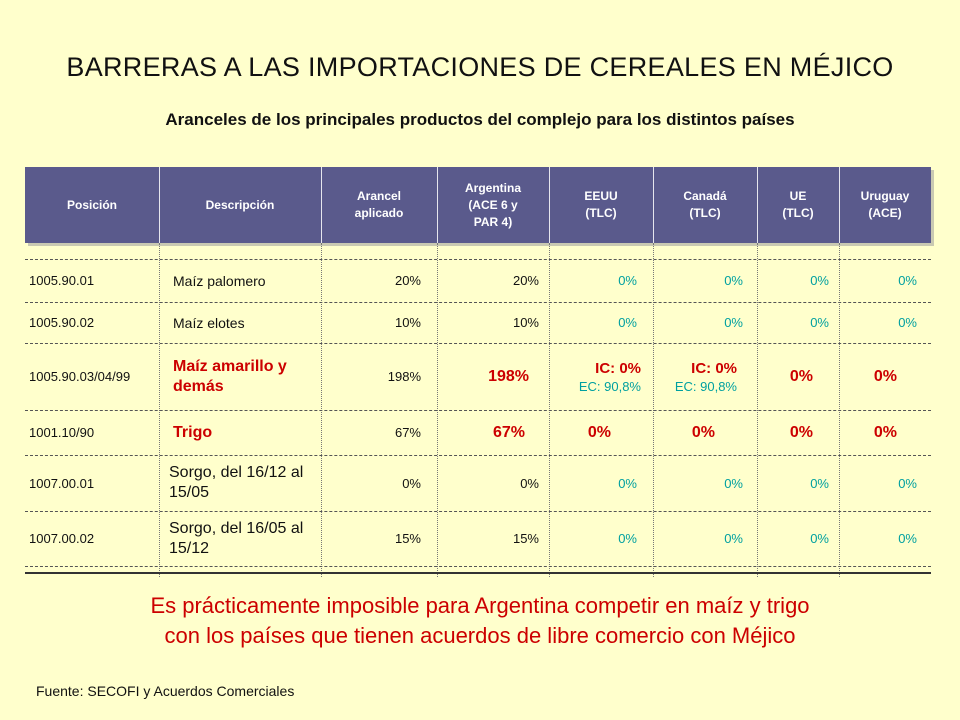 This screenshot has width=960, height=720. What do you see at coordinates (407, 432) in the screenshot?
I see `cell-arancel: 67%` at bounding box center [407, 432].